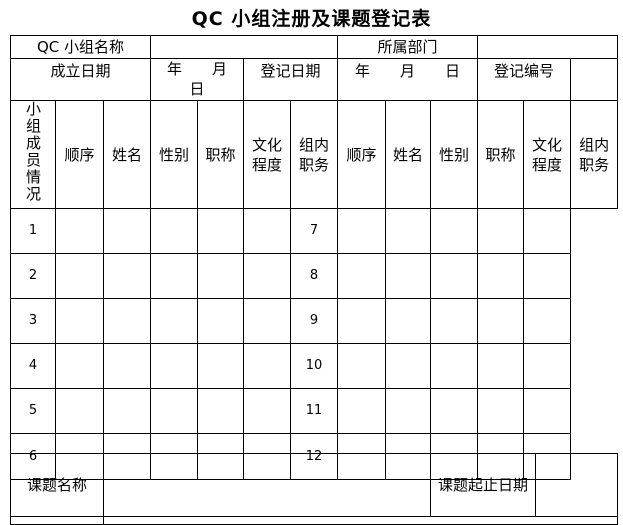 The height and width of the screenshot is (525, 623). Describe the element at coordinates (314, 276) in the screenshot. I see `order-number: 8` at that location.